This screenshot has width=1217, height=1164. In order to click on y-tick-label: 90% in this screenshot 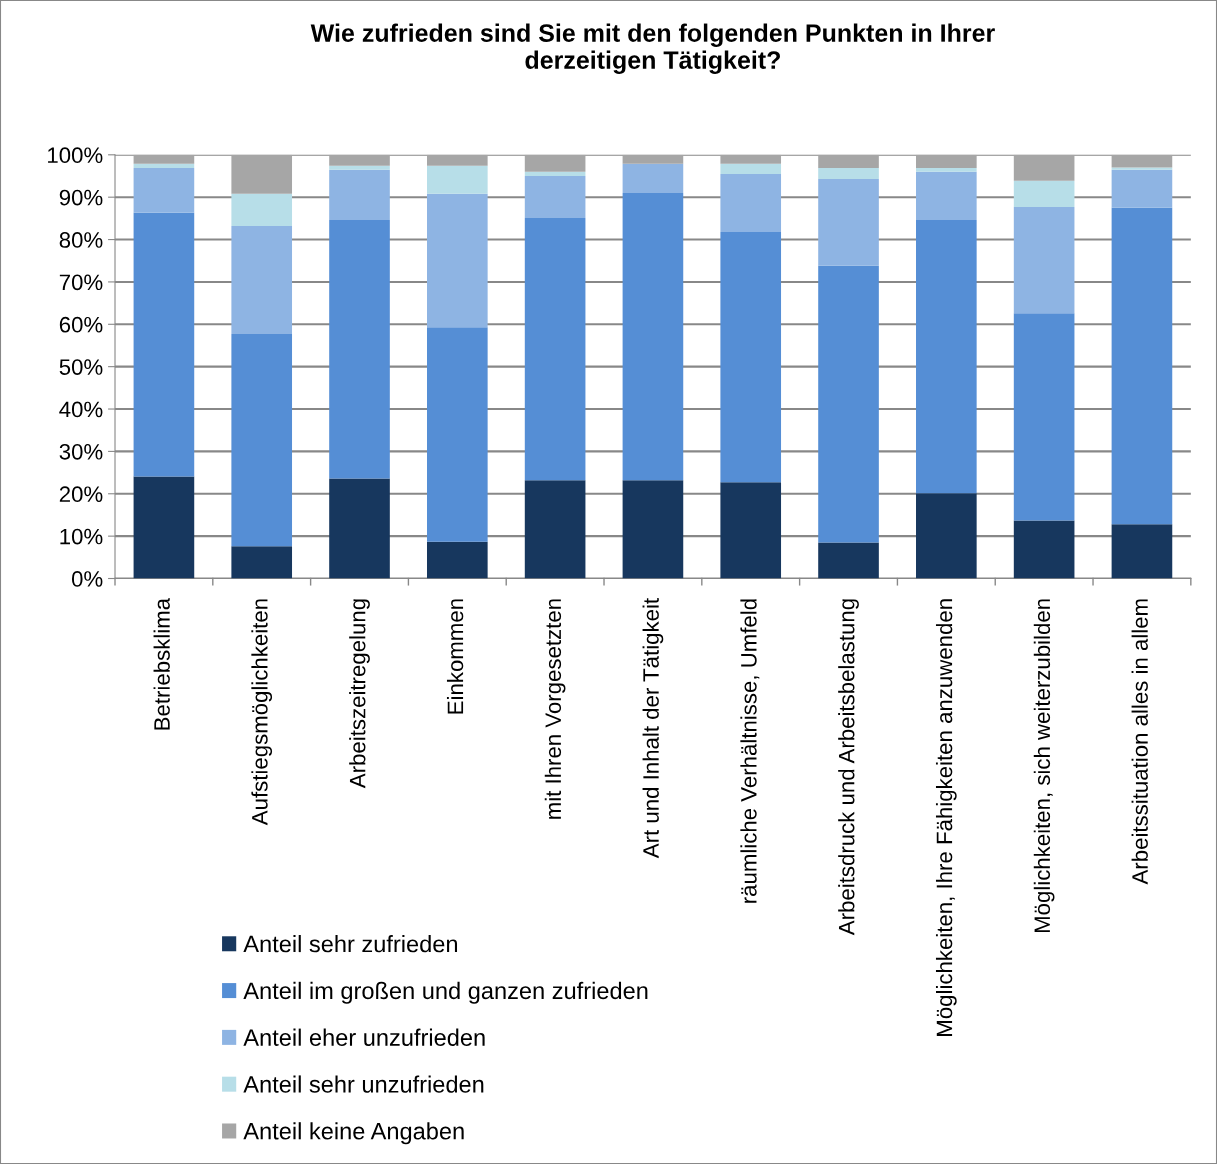, I will do `click(81, 197)`.